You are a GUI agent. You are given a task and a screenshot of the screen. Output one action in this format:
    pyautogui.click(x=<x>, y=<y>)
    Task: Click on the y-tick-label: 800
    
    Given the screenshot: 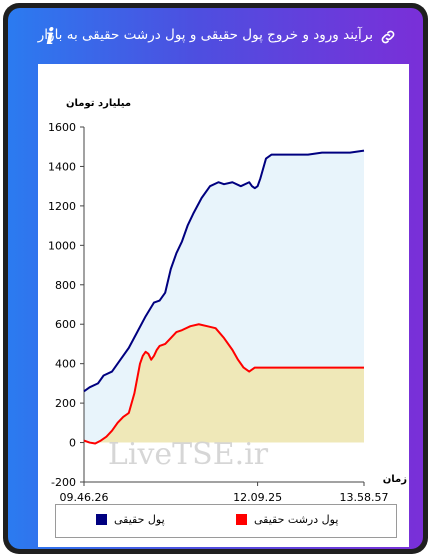 What is the action you would take?
    pyautogui.click(x=65, y=285)
    